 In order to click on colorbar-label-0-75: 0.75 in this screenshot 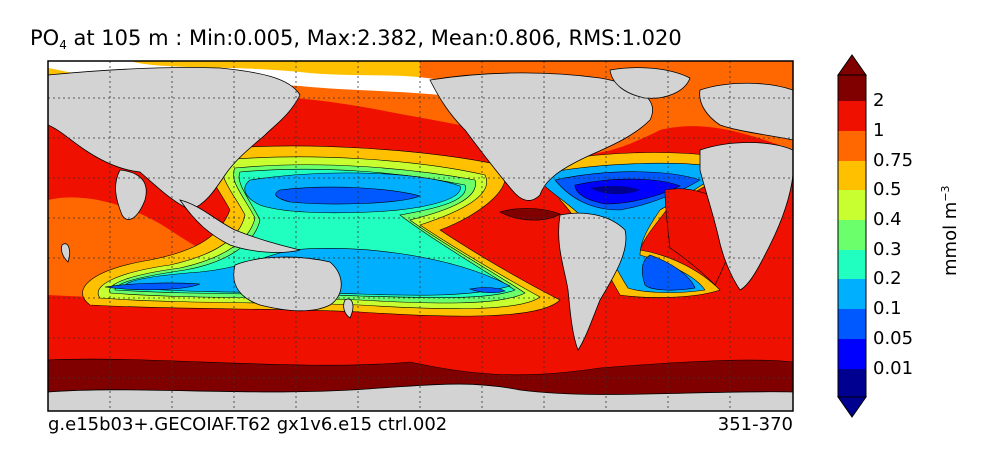, I will do `click(893, 160)`.